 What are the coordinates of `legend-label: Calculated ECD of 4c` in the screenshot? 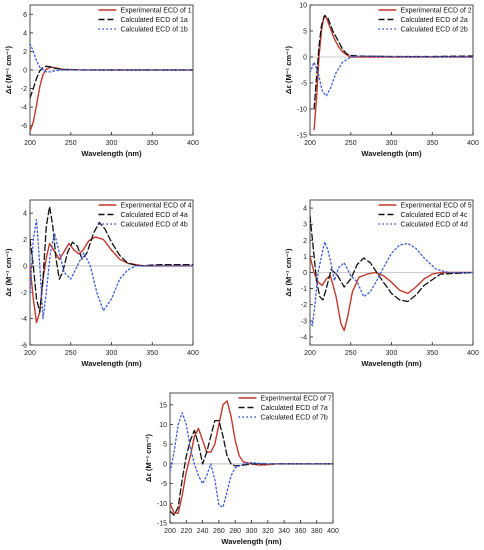 It's located at (433, 215).